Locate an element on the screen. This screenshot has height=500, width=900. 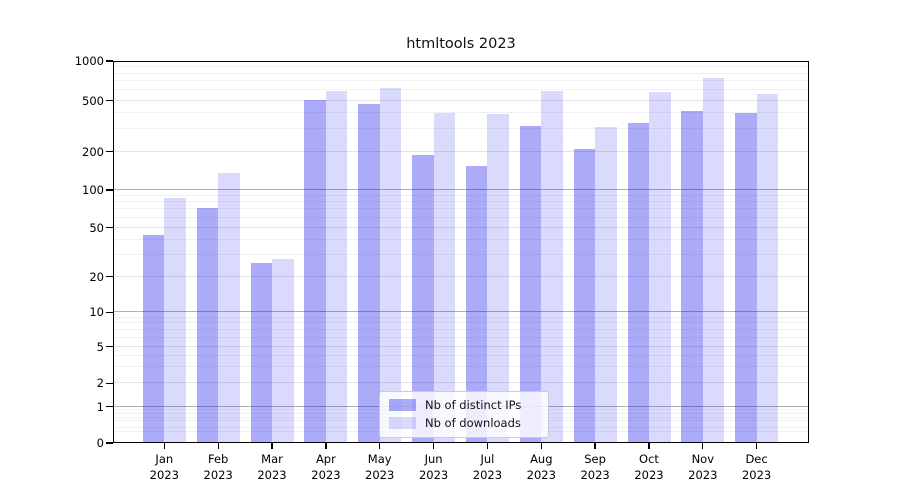
y-tick-label: 50 is located at coordinates (96, 227).